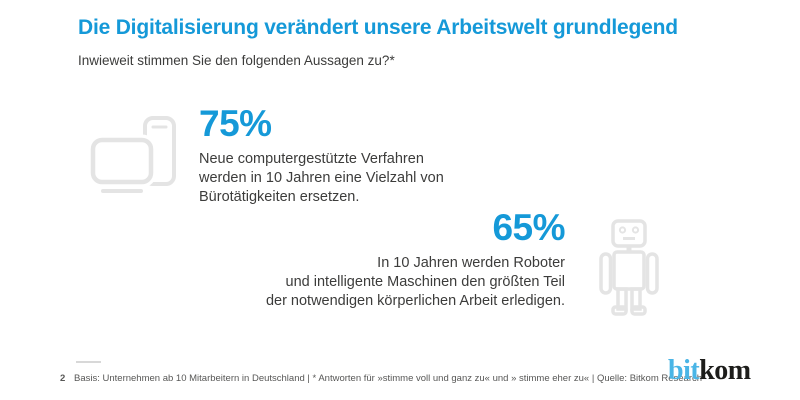 The width and height of the screenshot is (800, 400). What do you see at coordinates (629, 270) in the screenshot?
I see `robot-icon` at bounding box center [629, 270].